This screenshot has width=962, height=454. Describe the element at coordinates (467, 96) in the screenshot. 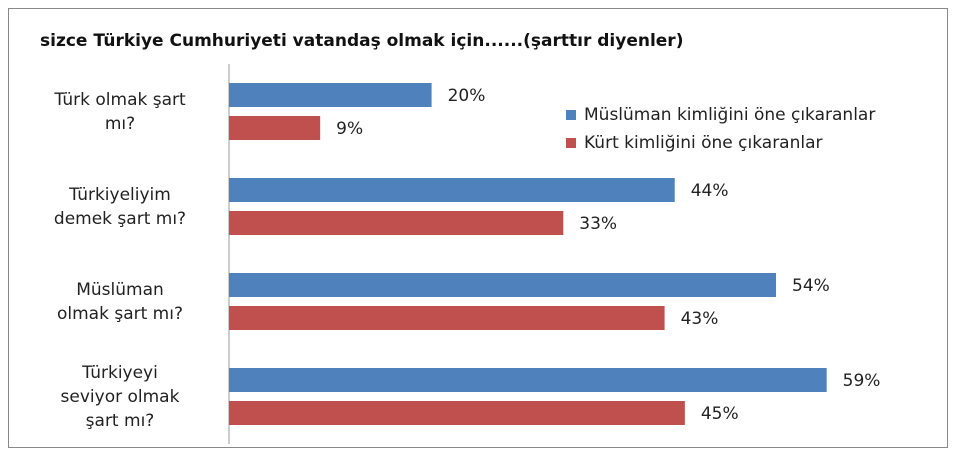

I see `value-label: 20%` at that location.